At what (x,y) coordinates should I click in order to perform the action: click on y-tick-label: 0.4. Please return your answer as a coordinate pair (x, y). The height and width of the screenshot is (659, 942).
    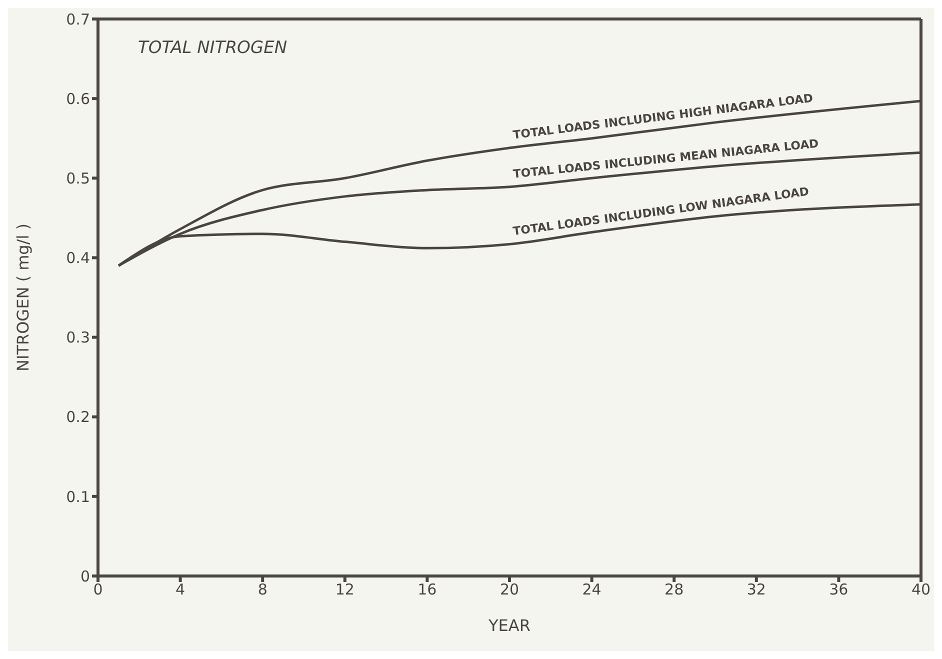
    Looking at the image, I should click on (78, 258).